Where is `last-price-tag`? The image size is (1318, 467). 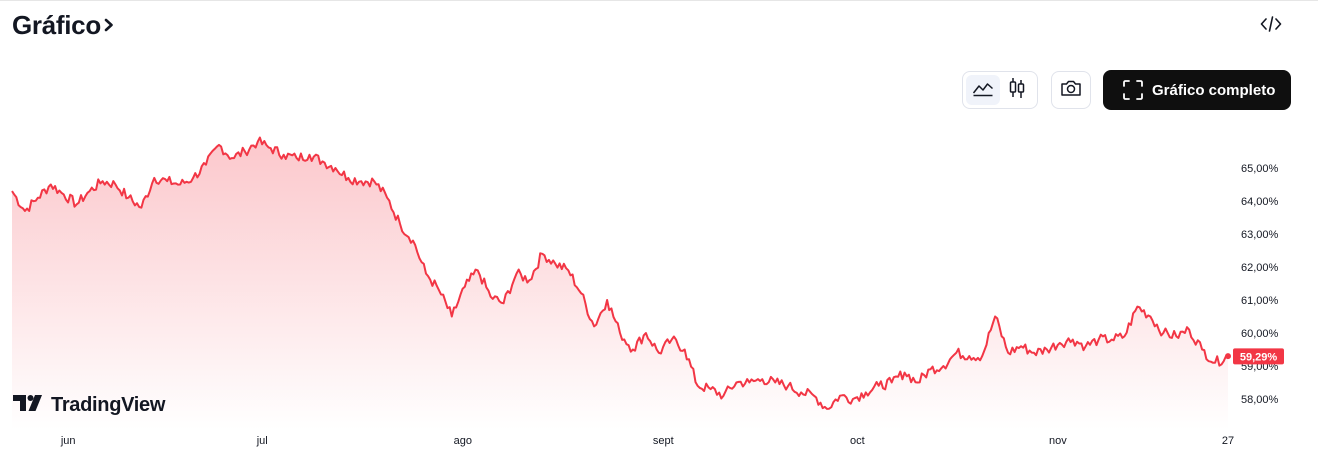 last-price-tag is located at coordinates (1258, 356).